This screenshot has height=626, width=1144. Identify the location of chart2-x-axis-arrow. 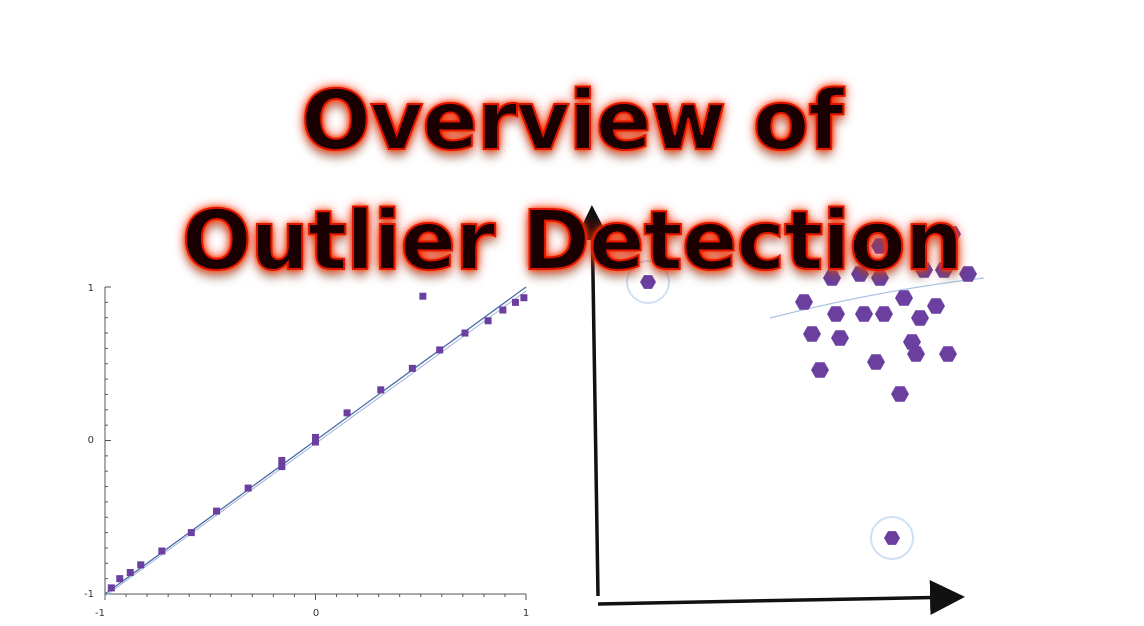
(781, 598).